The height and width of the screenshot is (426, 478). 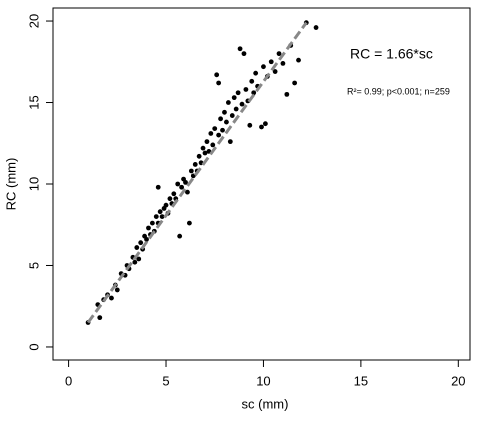 I want to click on statistics: R²= 0.99; p<0.001; n=259, so click(x=398, y=91).